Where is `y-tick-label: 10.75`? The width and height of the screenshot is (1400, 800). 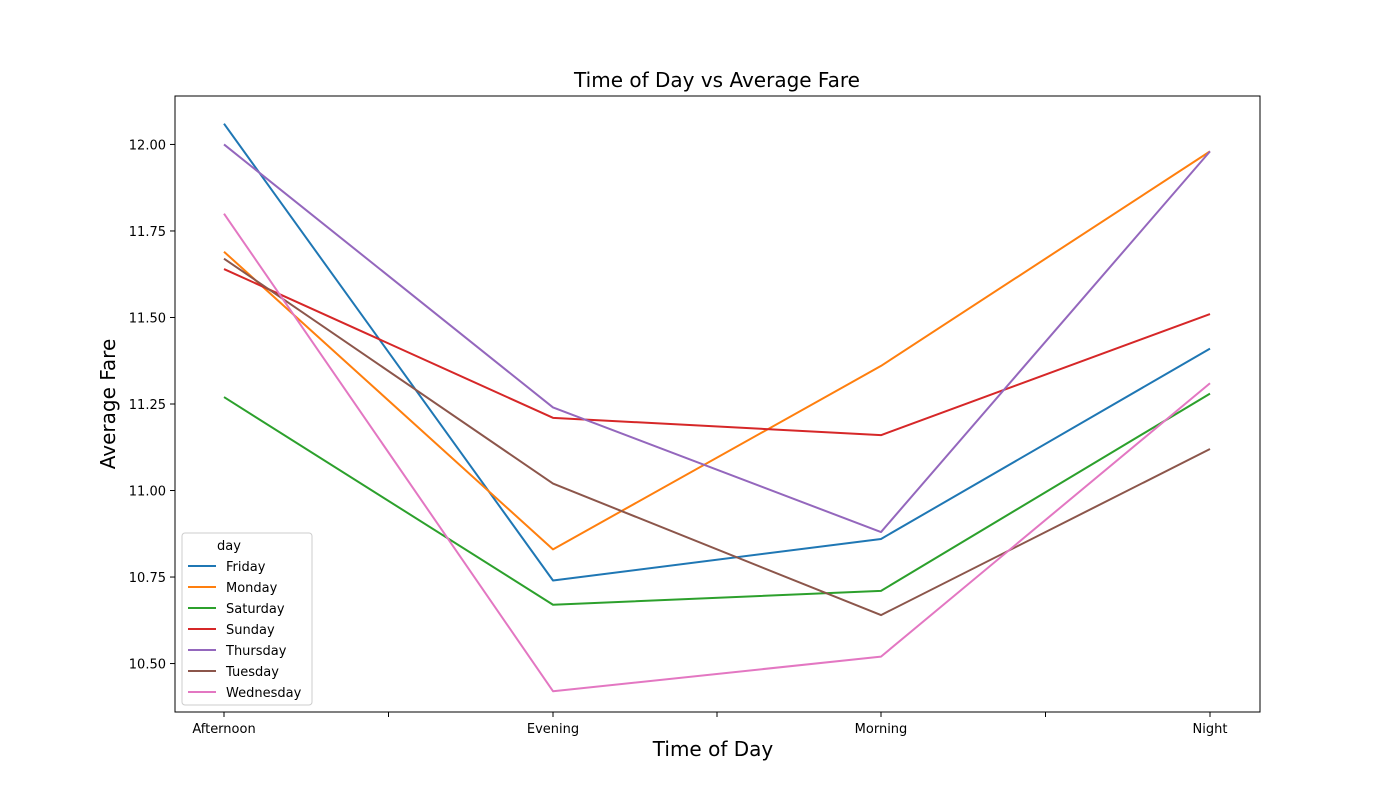
y-tick-label: 10.75 is located at coordinates (147, 578).